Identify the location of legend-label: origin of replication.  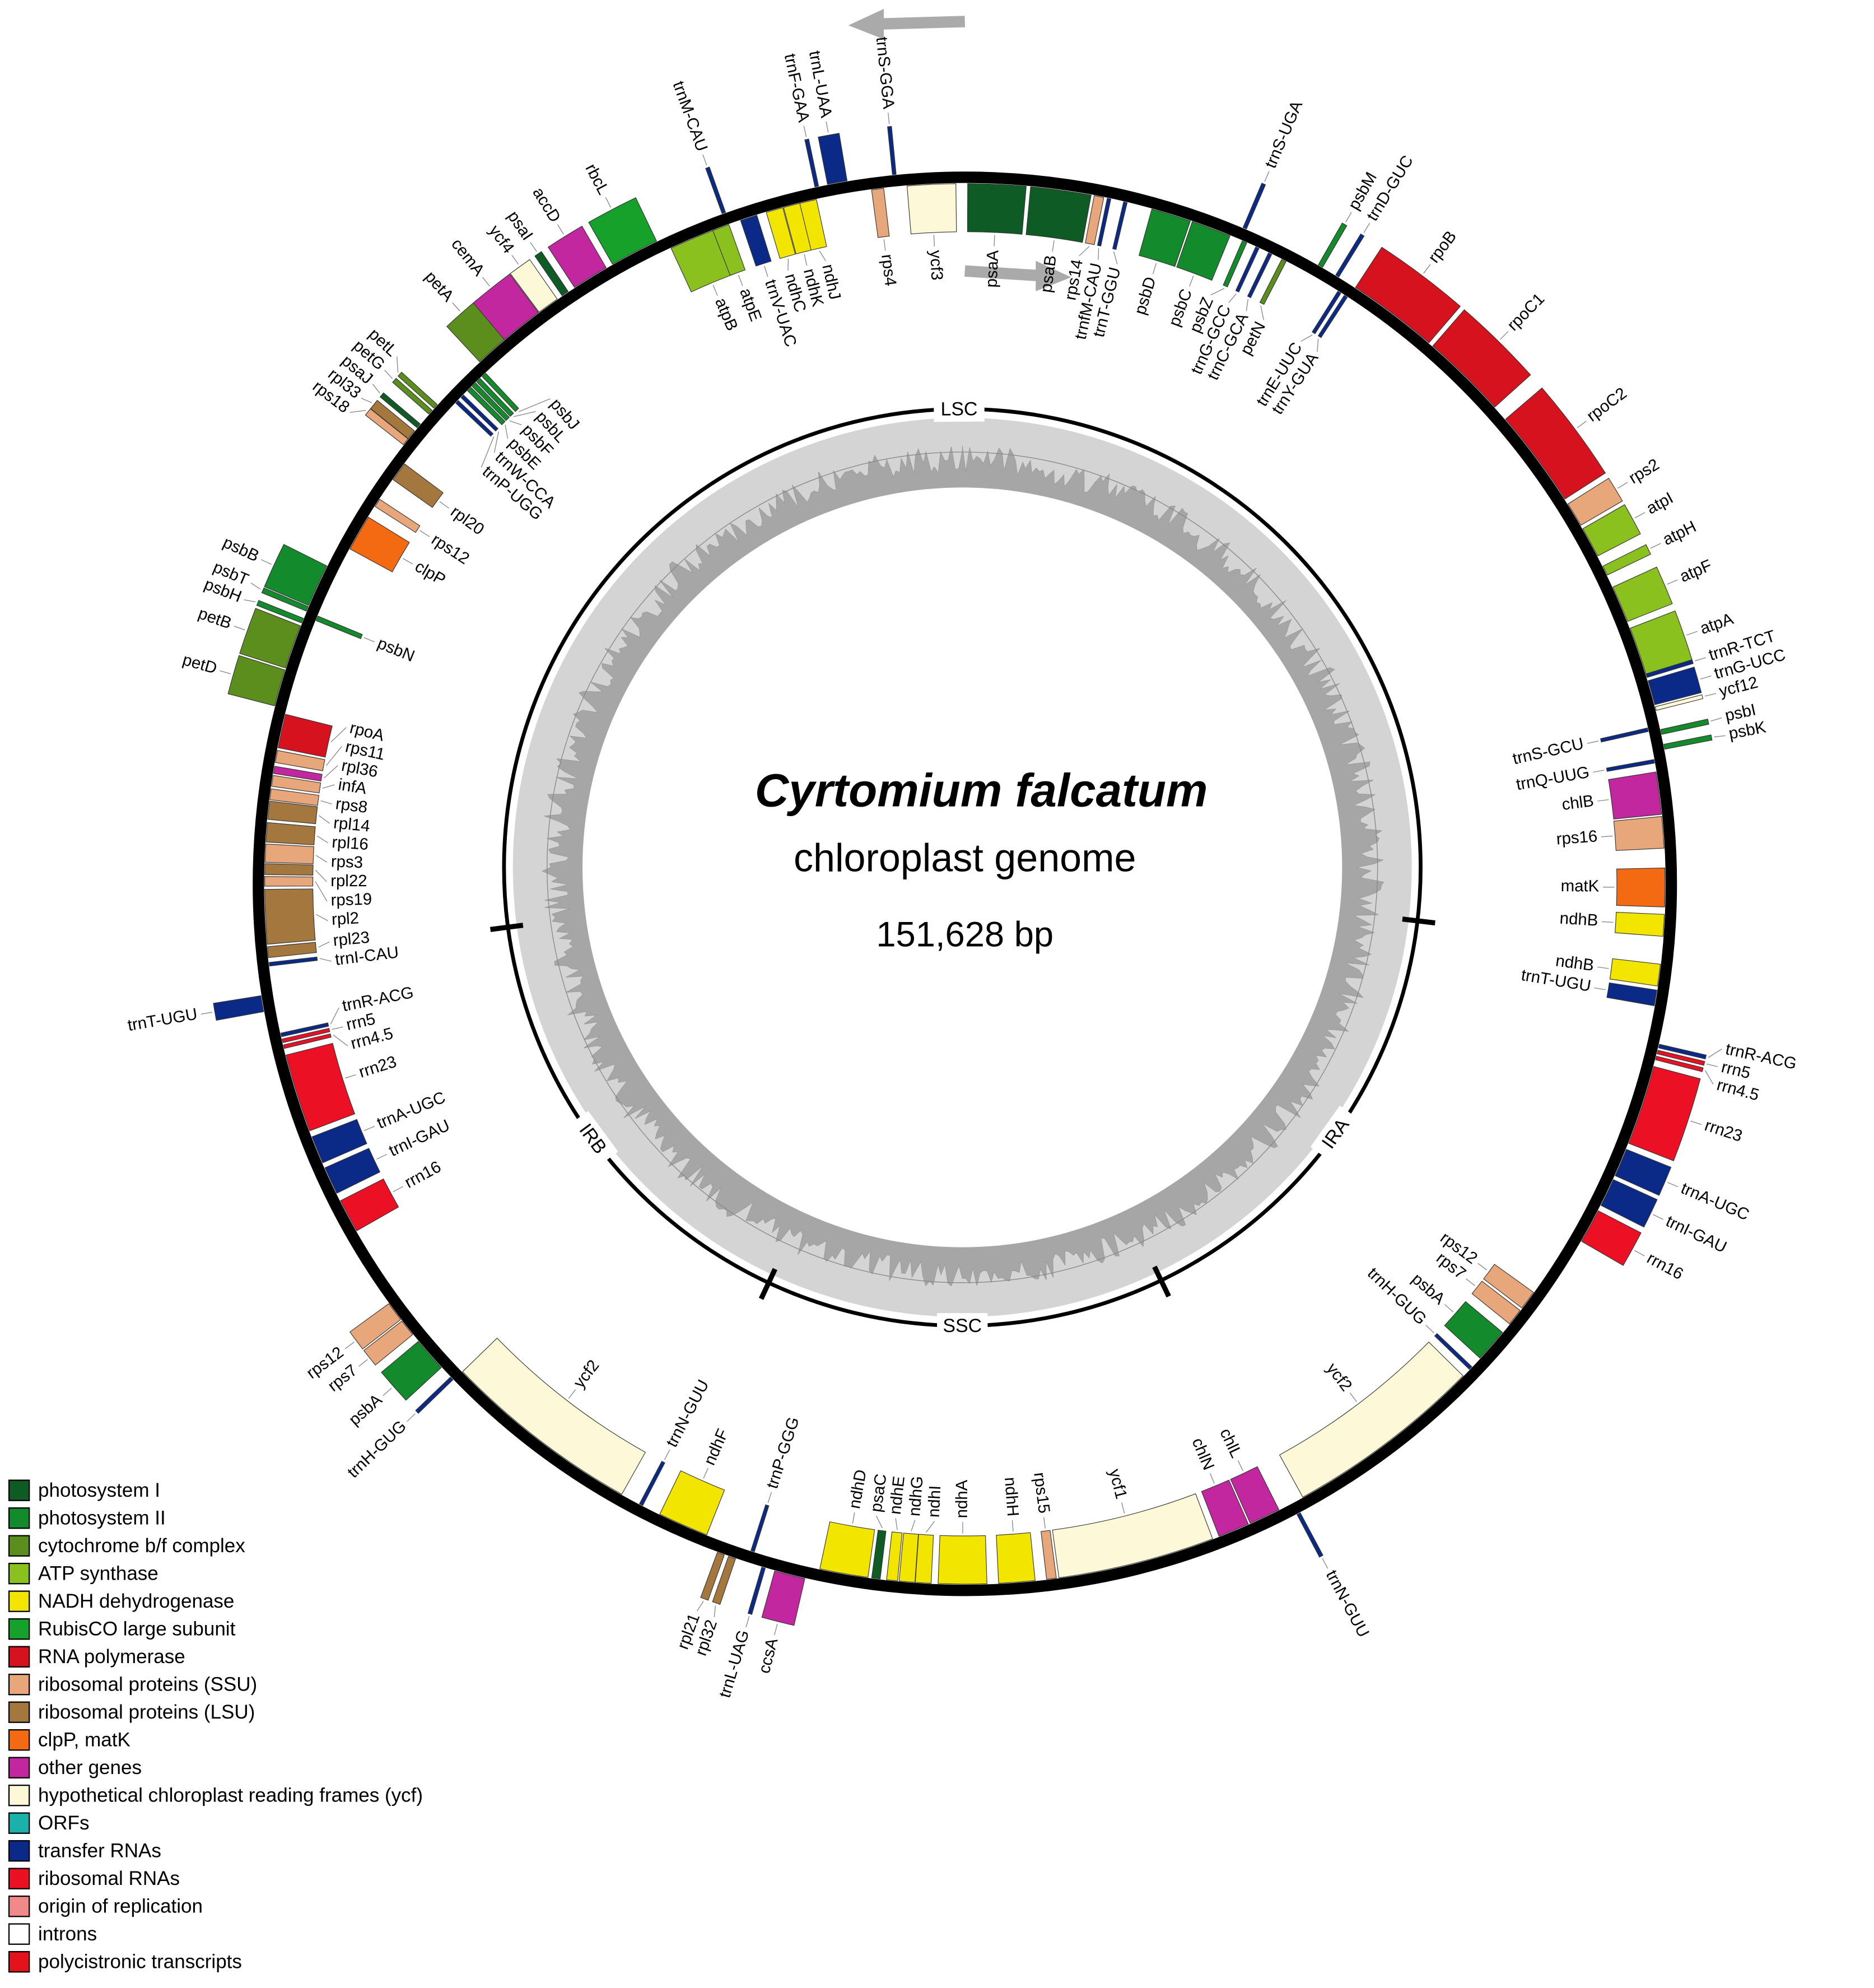
(120, 1906).